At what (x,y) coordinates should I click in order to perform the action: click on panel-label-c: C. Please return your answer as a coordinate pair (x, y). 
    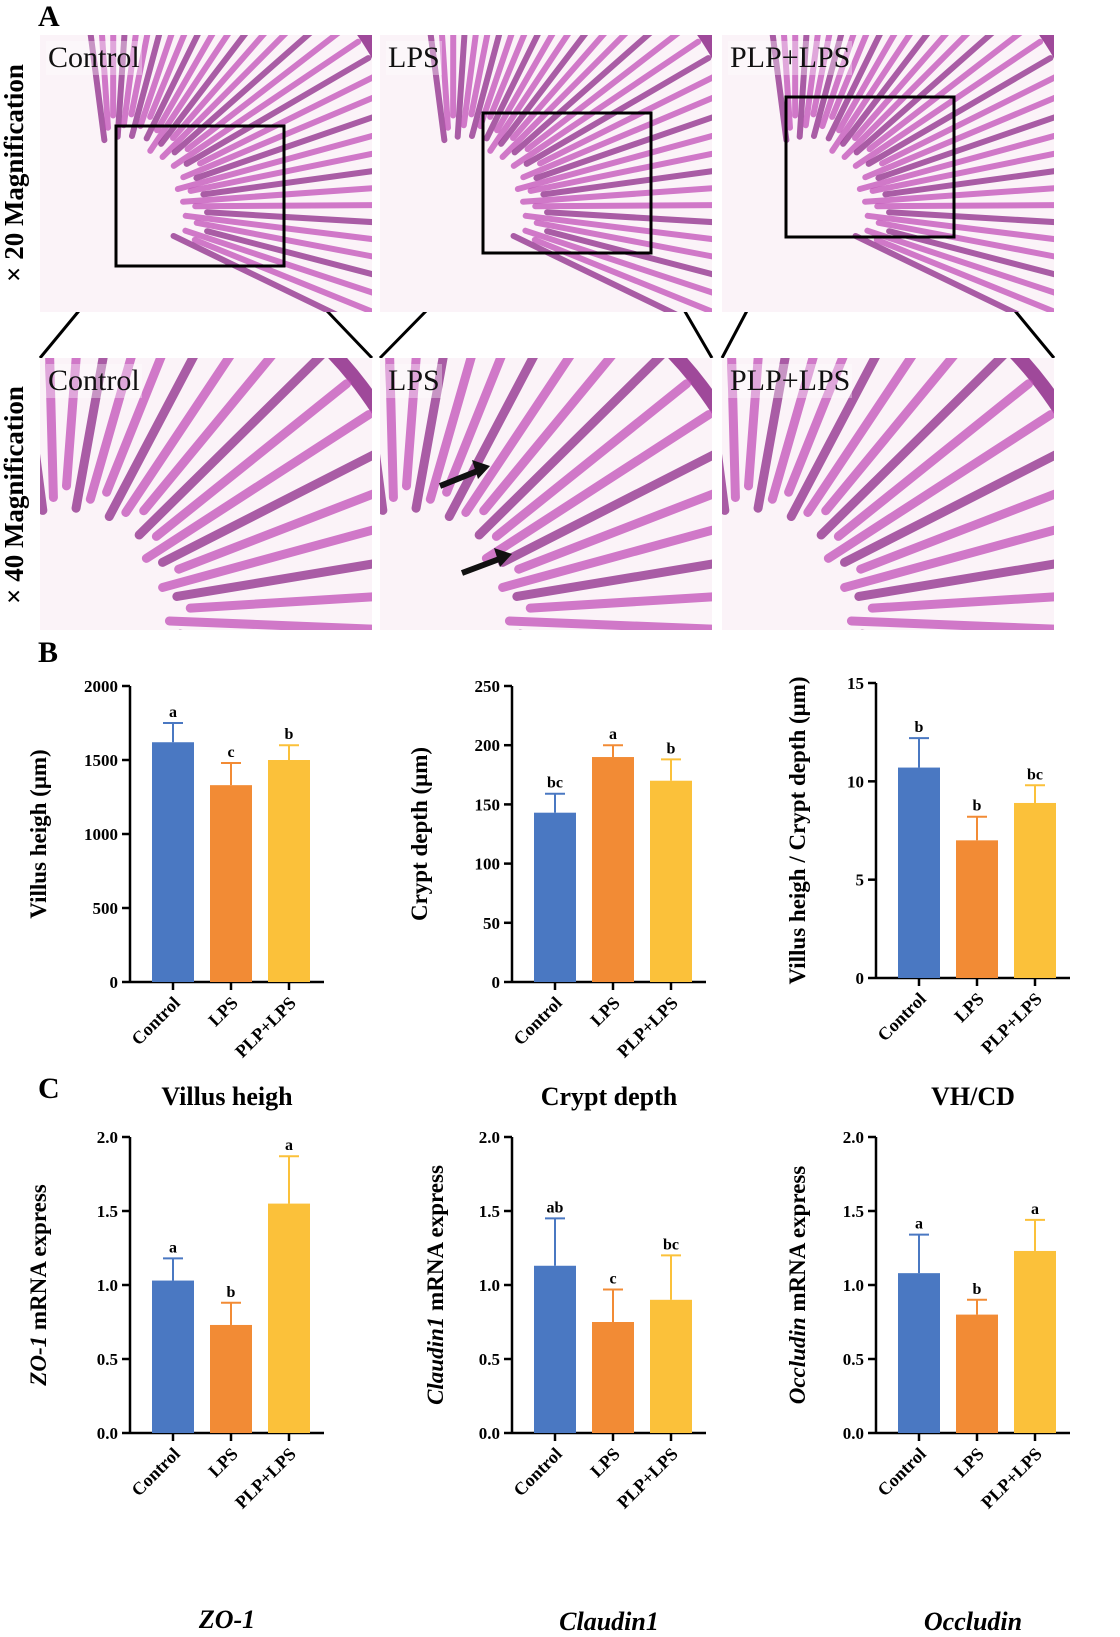
    Looking at the image, I should click on (49, 1088).